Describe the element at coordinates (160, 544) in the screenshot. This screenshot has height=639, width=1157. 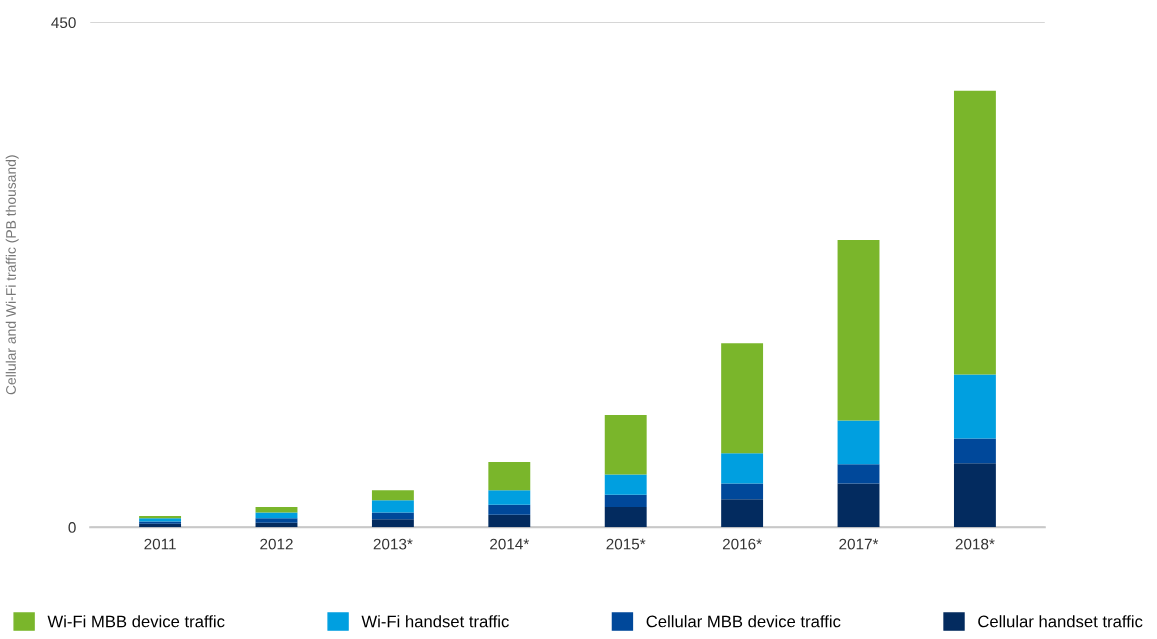
I see `x-tick-label: 2011` at that location.